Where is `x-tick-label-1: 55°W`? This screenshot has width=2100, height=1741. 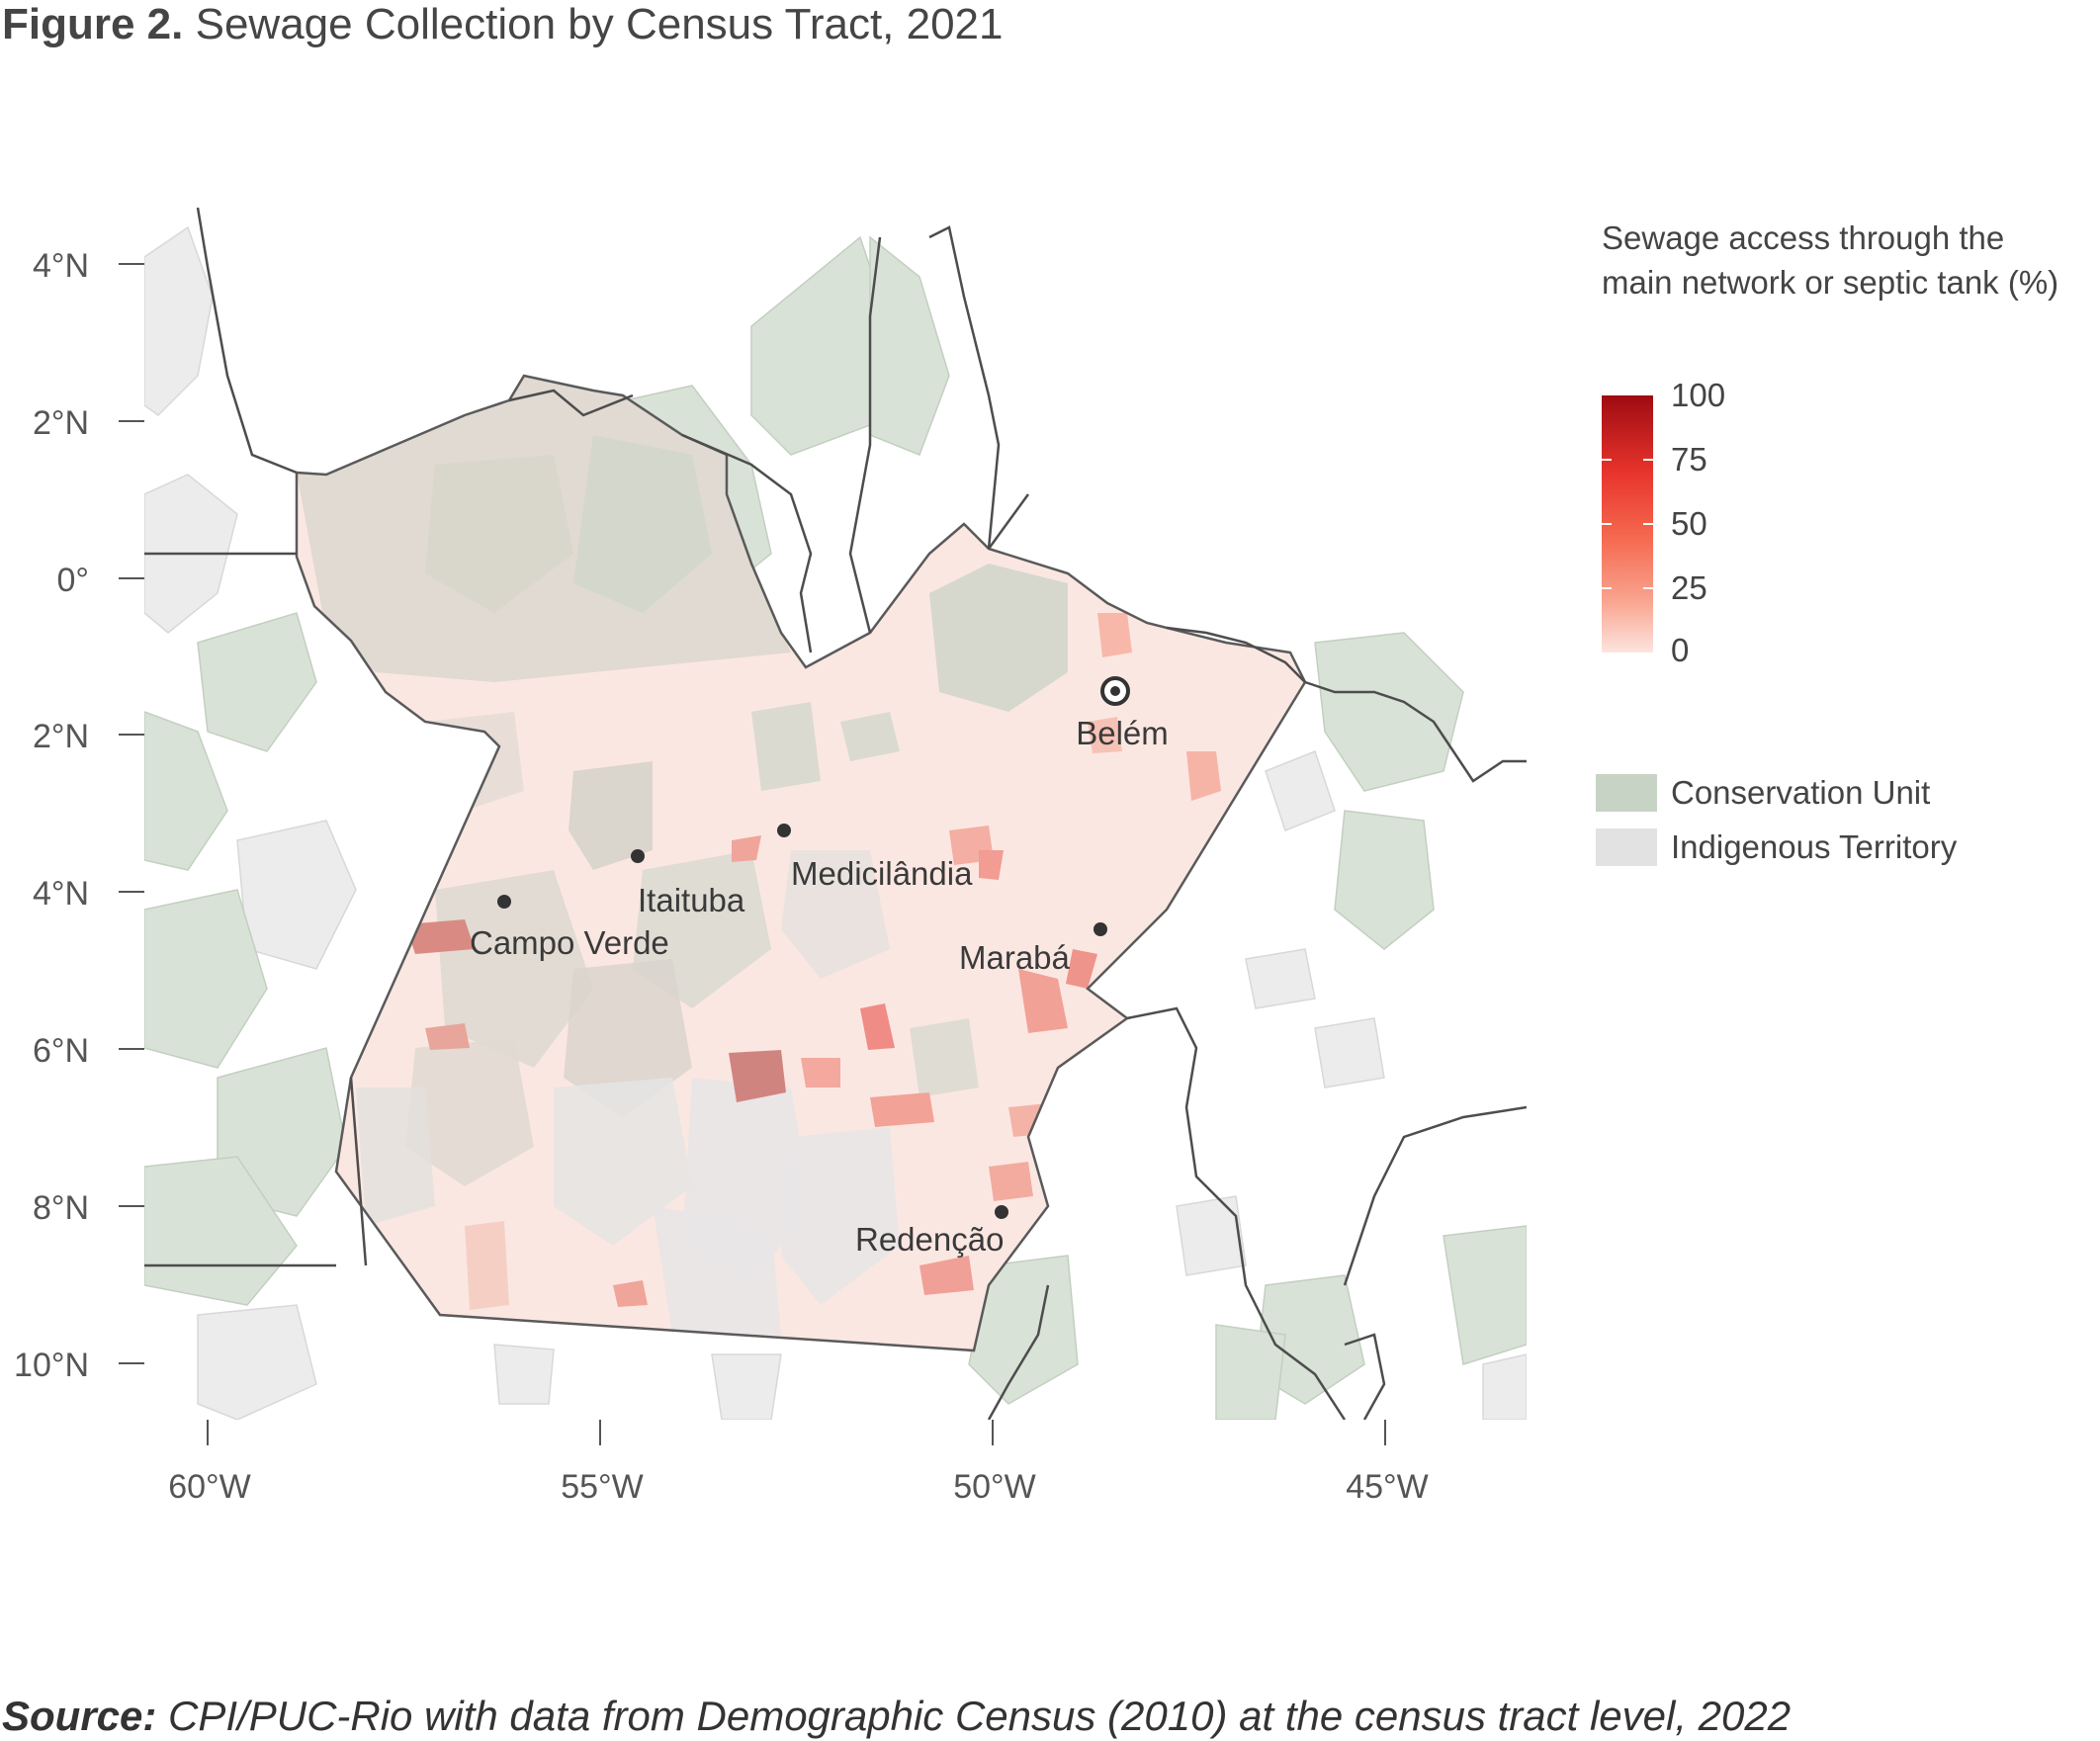 x-tick-label-1: 55°W is located at coordinates (602, 1487).